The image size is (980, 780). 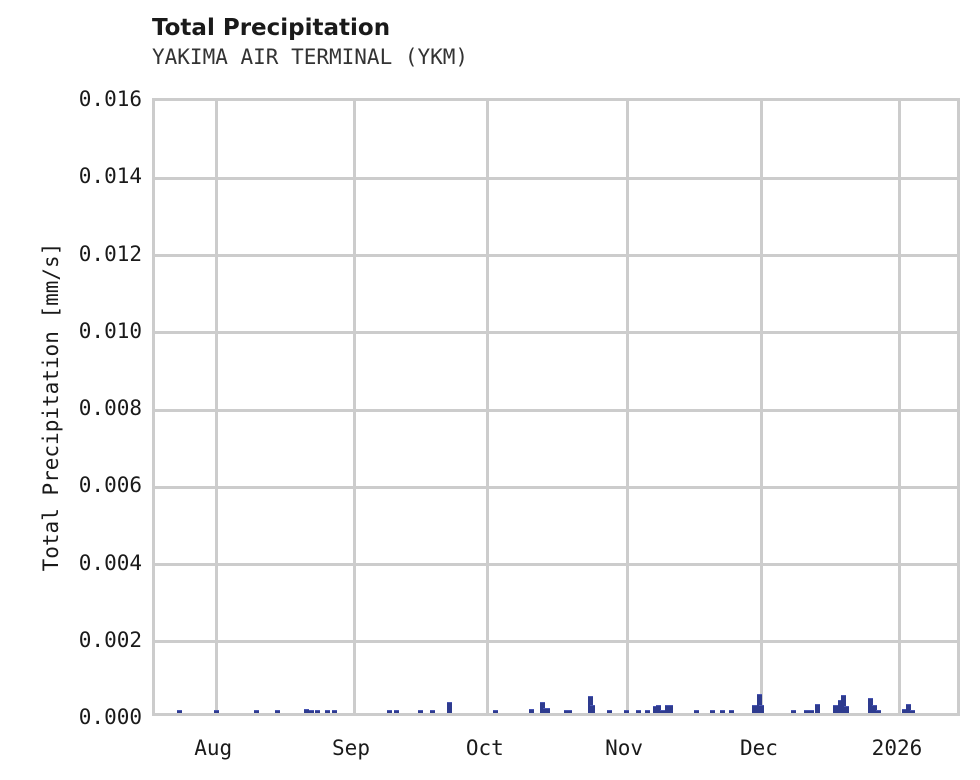 I want to click on y-tick-label: 0.008, so click(x=110, y=408).